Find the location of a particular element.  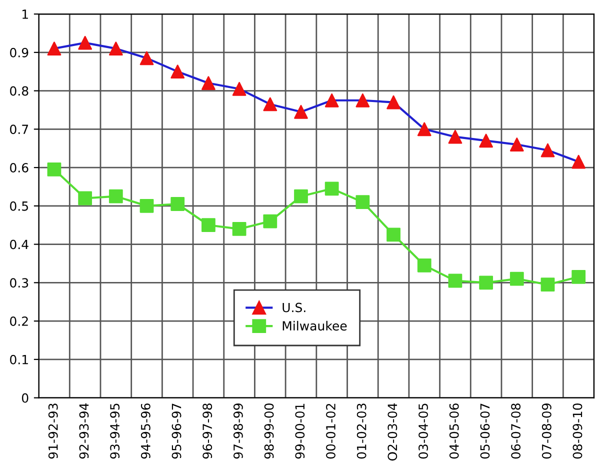

x-tick-label: 92-93-94 is located at coordinates (84, 431).